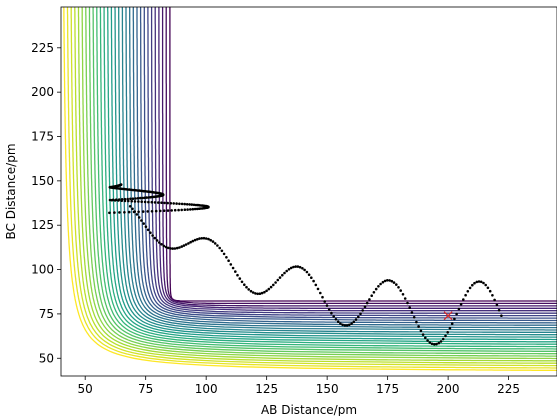 The width and height of the screenshot is (557, 416). Describe the element at coordinates (448, 389) in the screenshot. I see `x-tick-label: 200` at that location.